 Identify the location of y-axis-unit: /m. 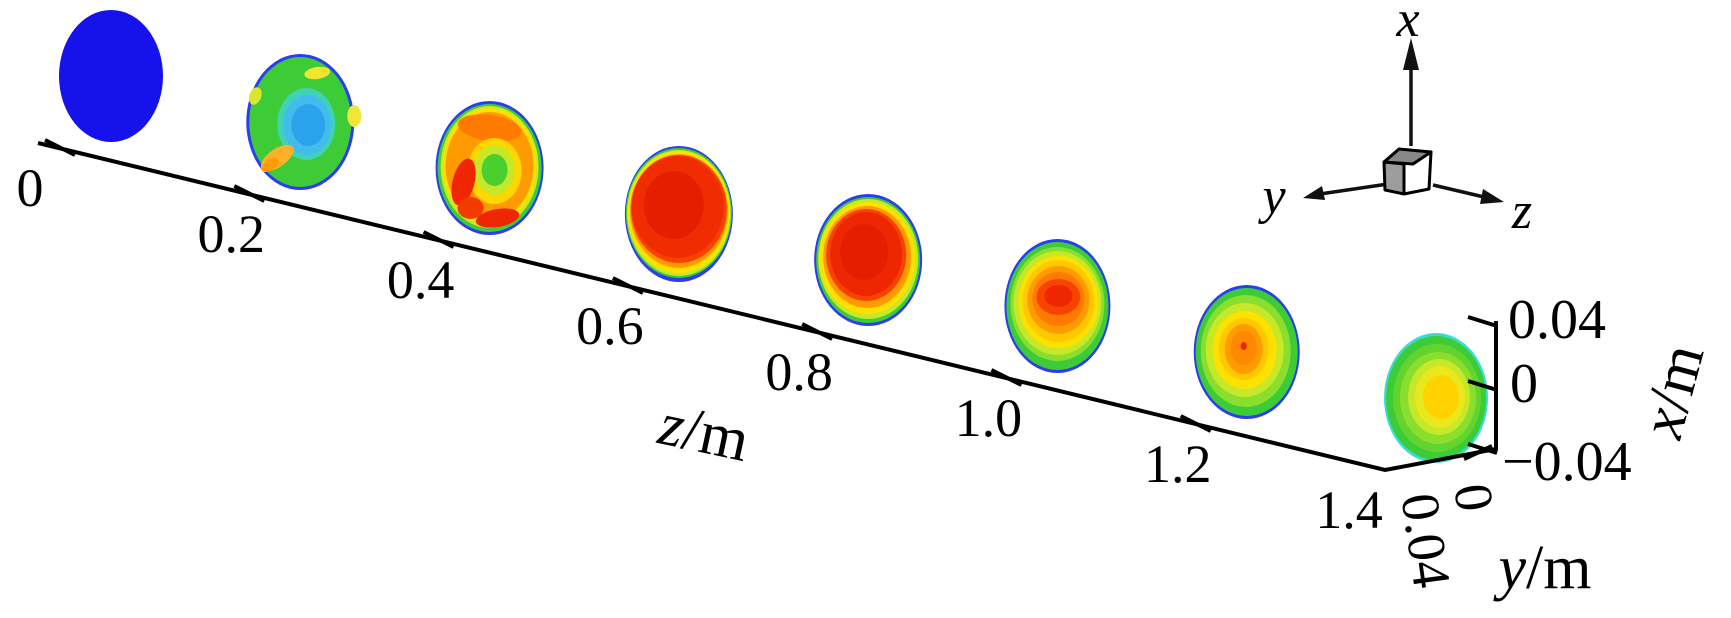
(1558, 568).